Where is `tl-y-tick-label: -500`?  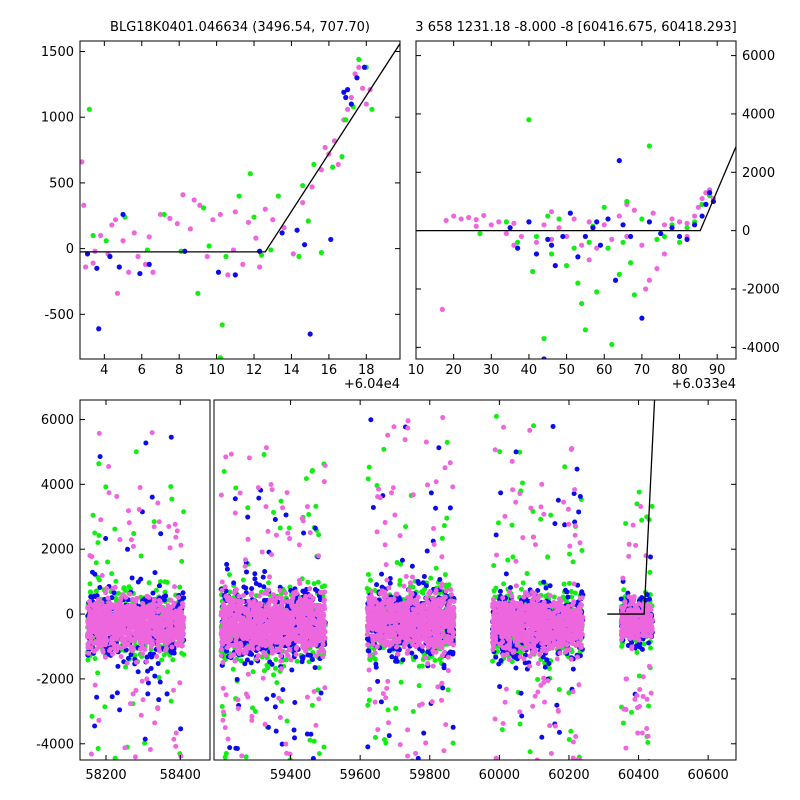 tl-y-tick-label: -500 is located at coordinates (59, 315).